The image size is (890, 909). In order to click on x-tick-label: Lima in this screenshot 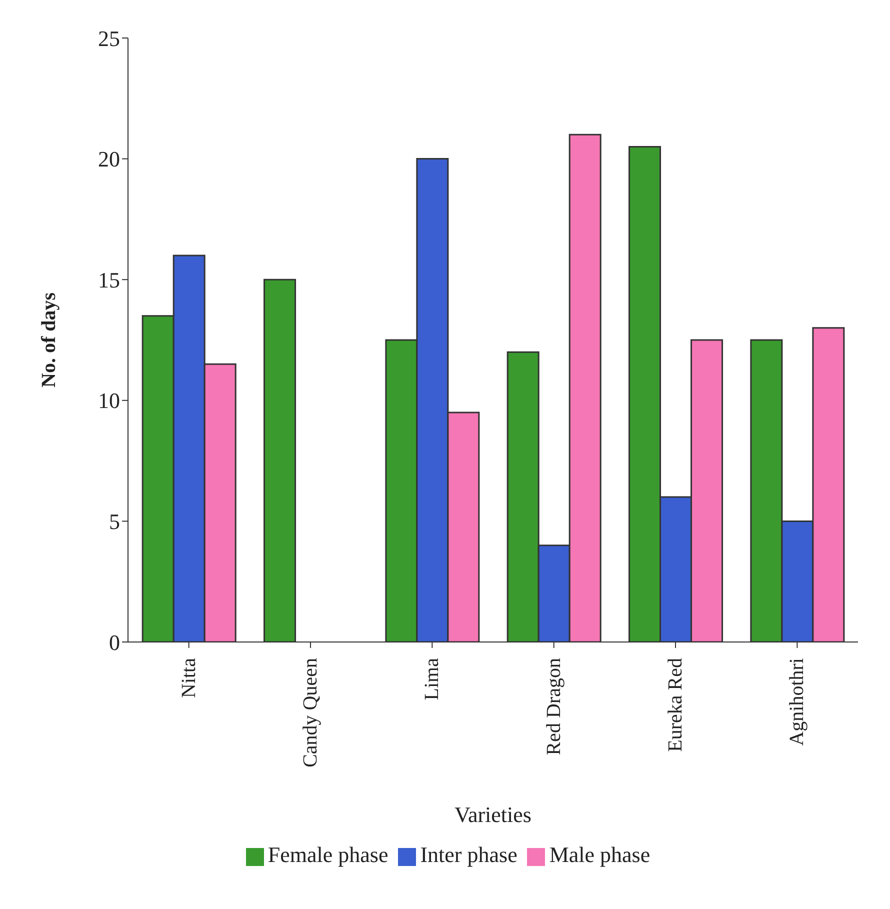, I will do `click(432, 679)`.